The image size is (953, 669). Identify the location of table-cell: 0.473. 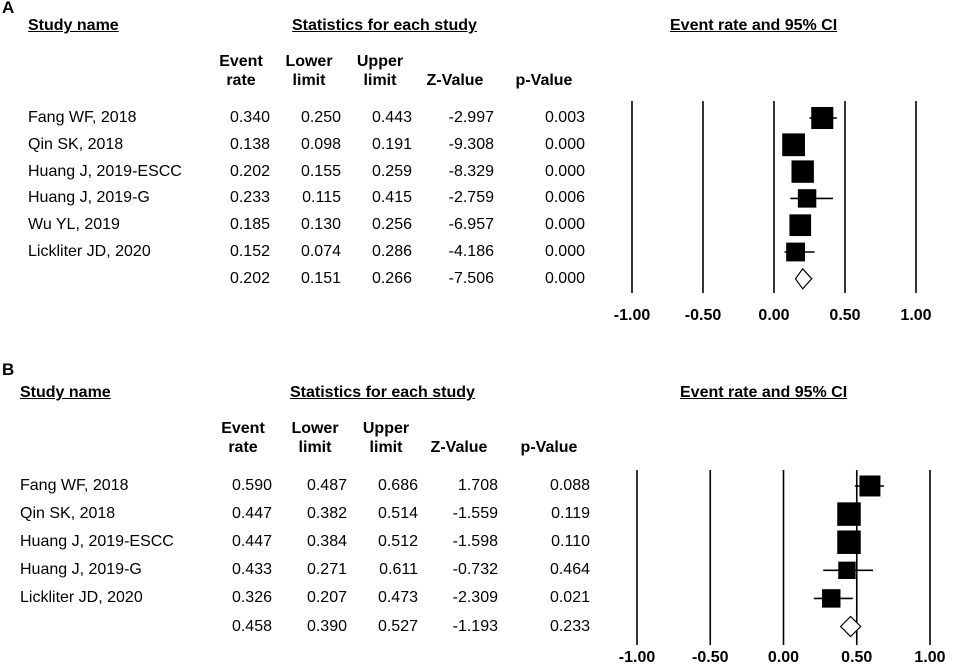
(397, 598).